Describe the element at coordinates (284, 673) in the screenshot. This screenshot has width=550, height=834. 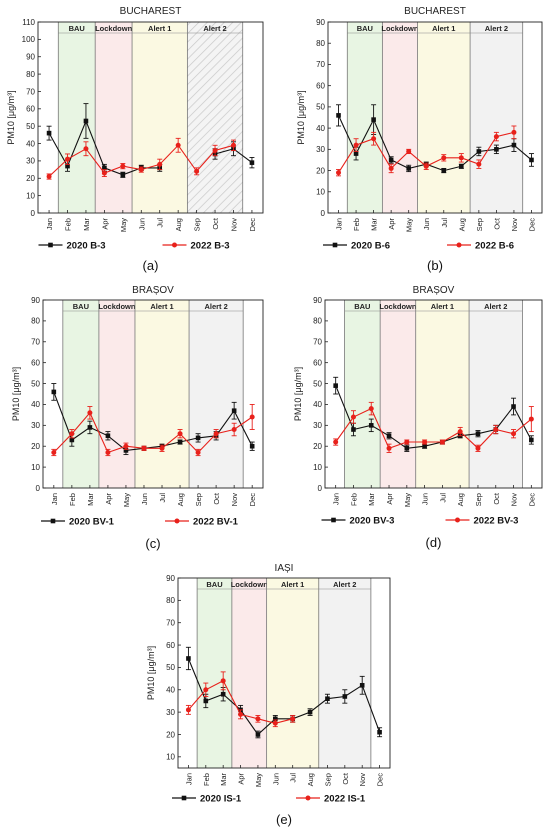
I see `plot-frame` at that location.